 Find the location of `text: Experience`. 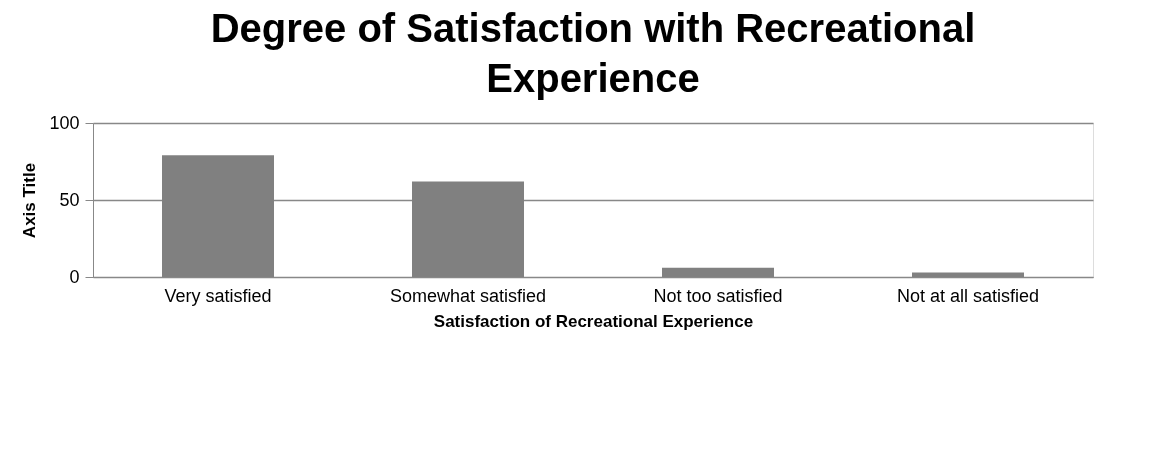

text: Experience is located at coordinates (593, 78).